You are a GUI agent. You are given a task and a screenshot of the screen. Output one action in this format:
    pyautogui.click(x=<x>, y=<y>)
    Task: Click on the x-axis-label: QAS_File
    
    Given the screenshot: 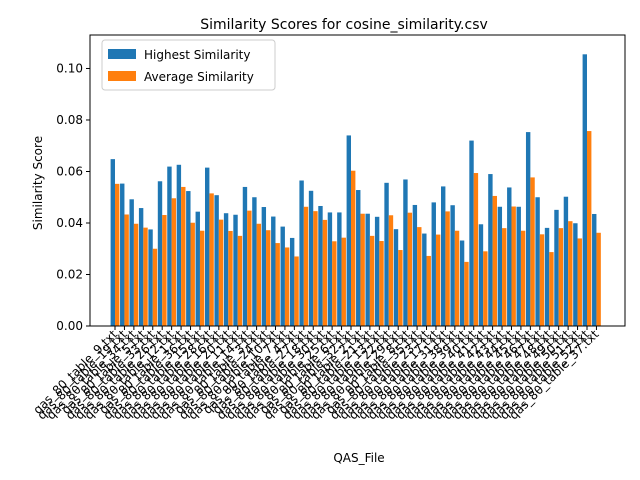 What is the action you would take?
    pyautogui.click(x=358, y=458)
    